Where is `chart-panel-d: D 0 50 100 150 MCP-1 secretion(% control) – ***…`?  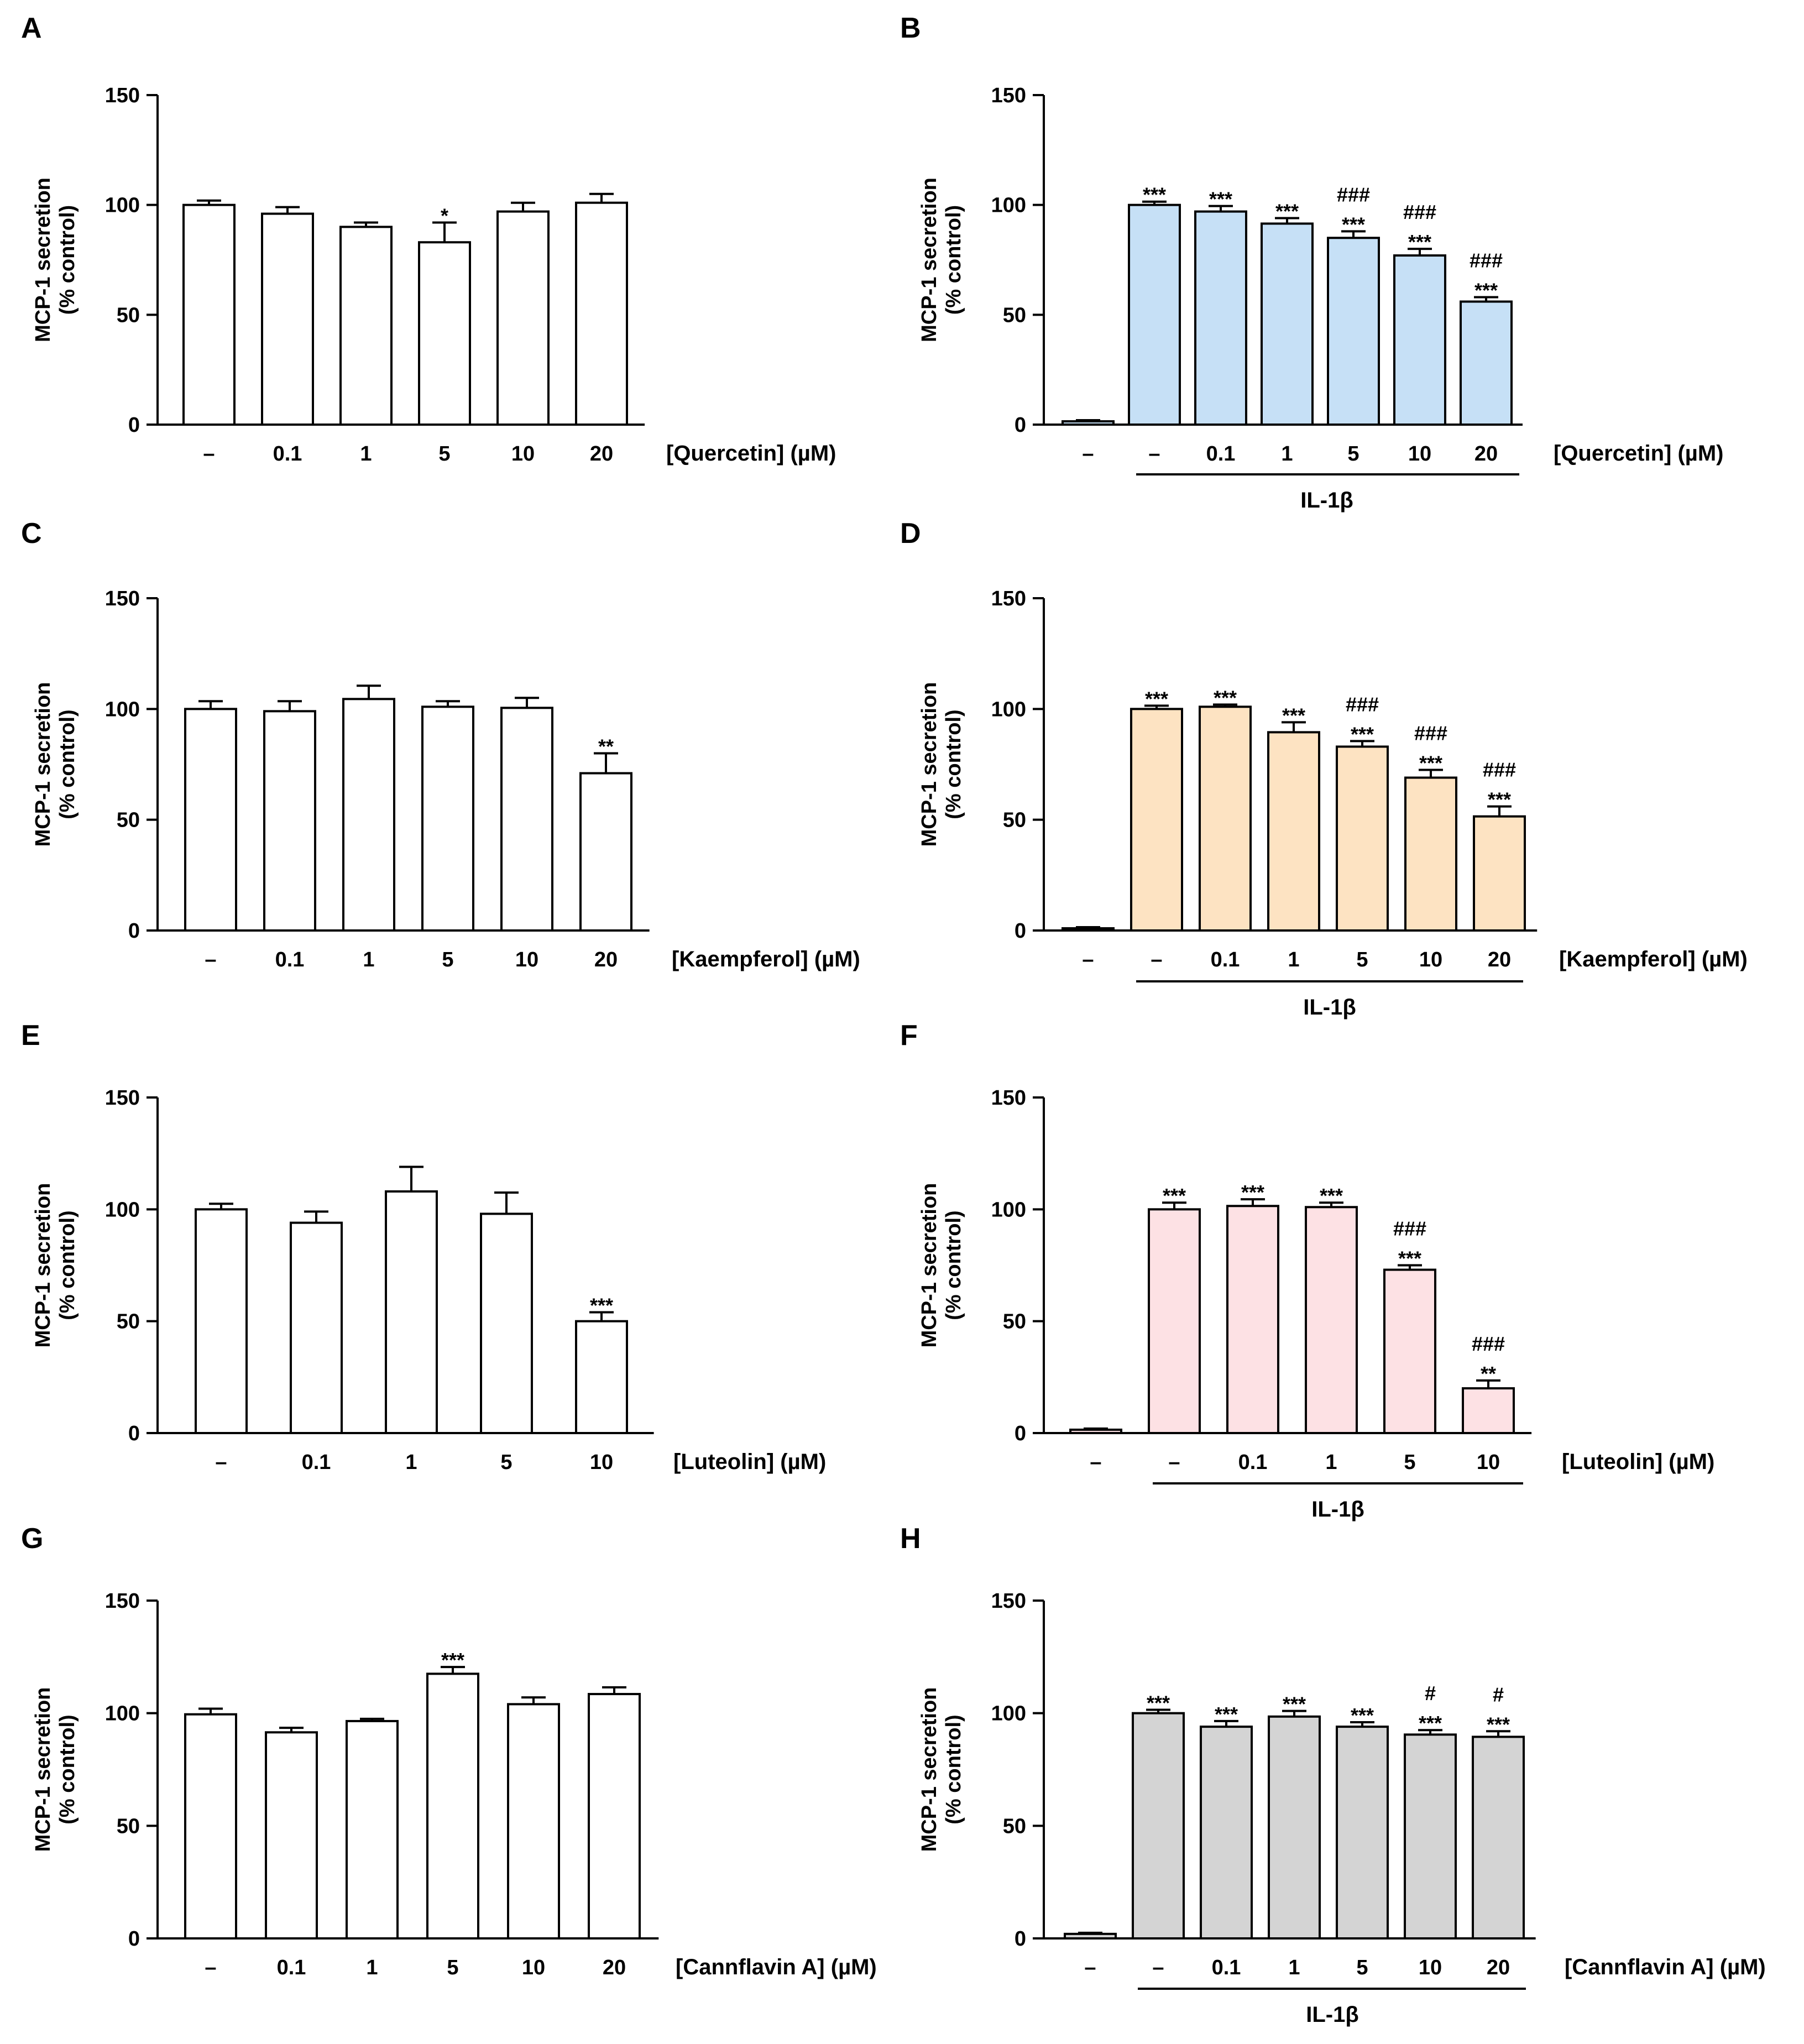 chart-panel-d: D 0 50 100 150 MCP-1 secretion(% control) – ***… is located at coordinates (1324, 768).